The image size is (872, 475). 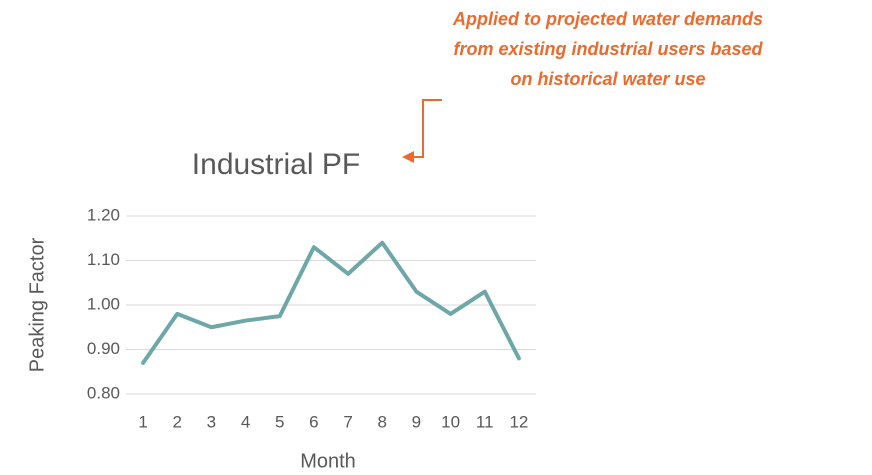 I want to click on x-tick-label: 6, so click(x=313, y=421).